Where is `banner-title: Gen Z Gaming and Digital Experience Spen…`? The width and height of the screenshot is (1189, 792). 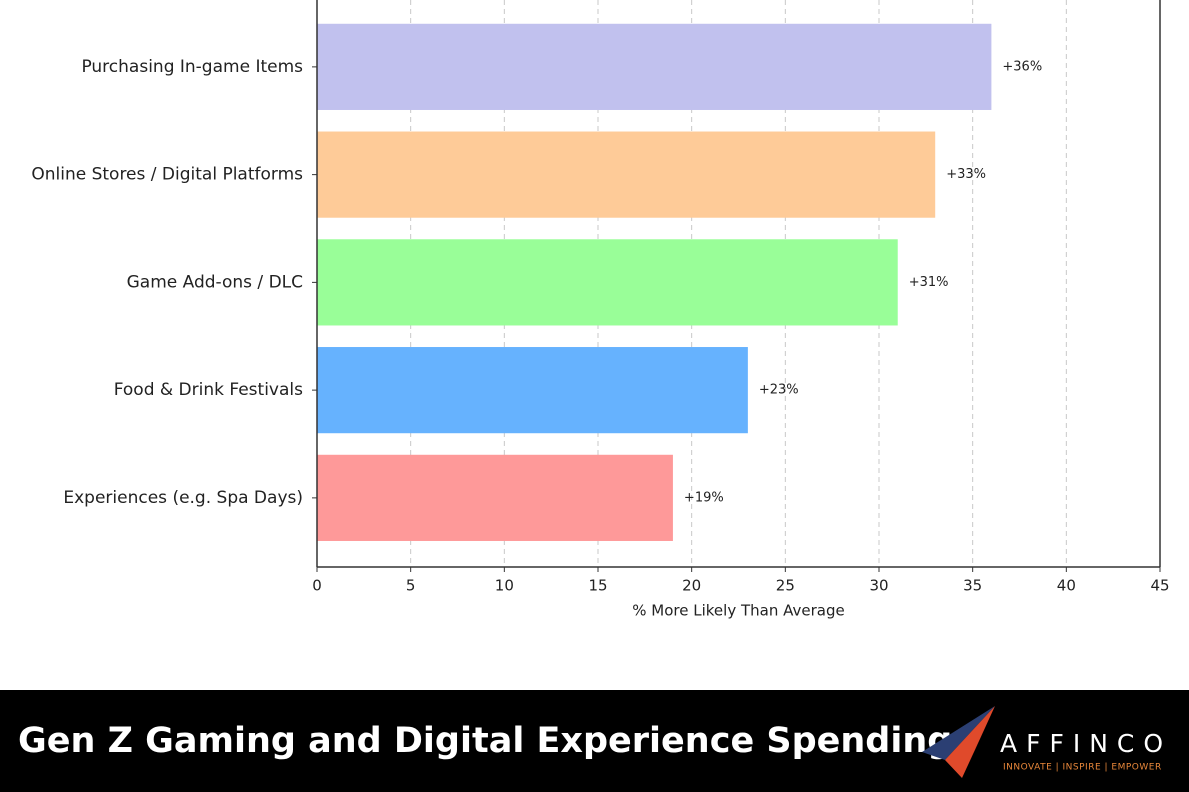 banner-title: Gen Z Gaming and Digital Experience Spen… is located at coordinates (485, 741).